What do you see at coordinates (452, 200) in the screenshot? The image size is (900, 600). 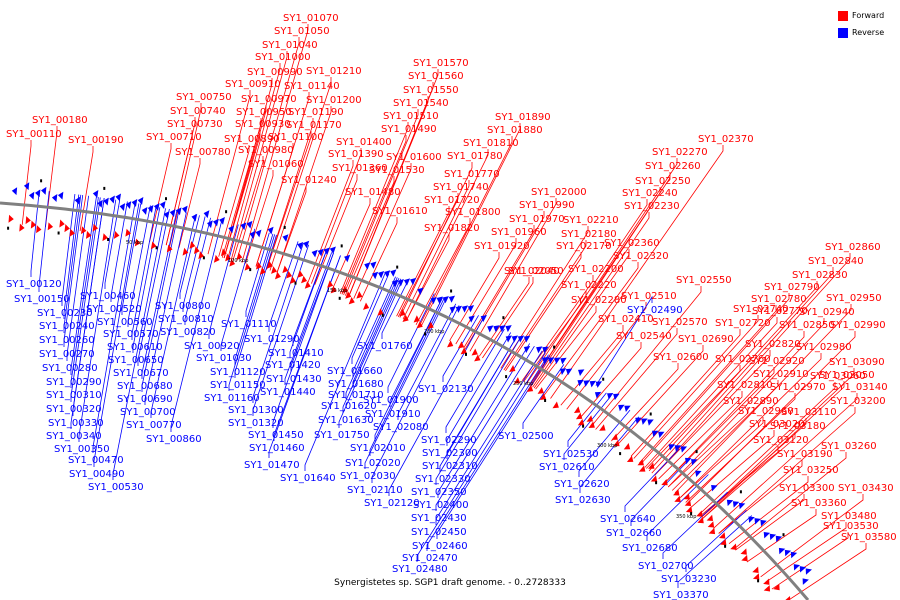 I see `forward-gene-label: SY1_01720` at bounding box center [452, 200].